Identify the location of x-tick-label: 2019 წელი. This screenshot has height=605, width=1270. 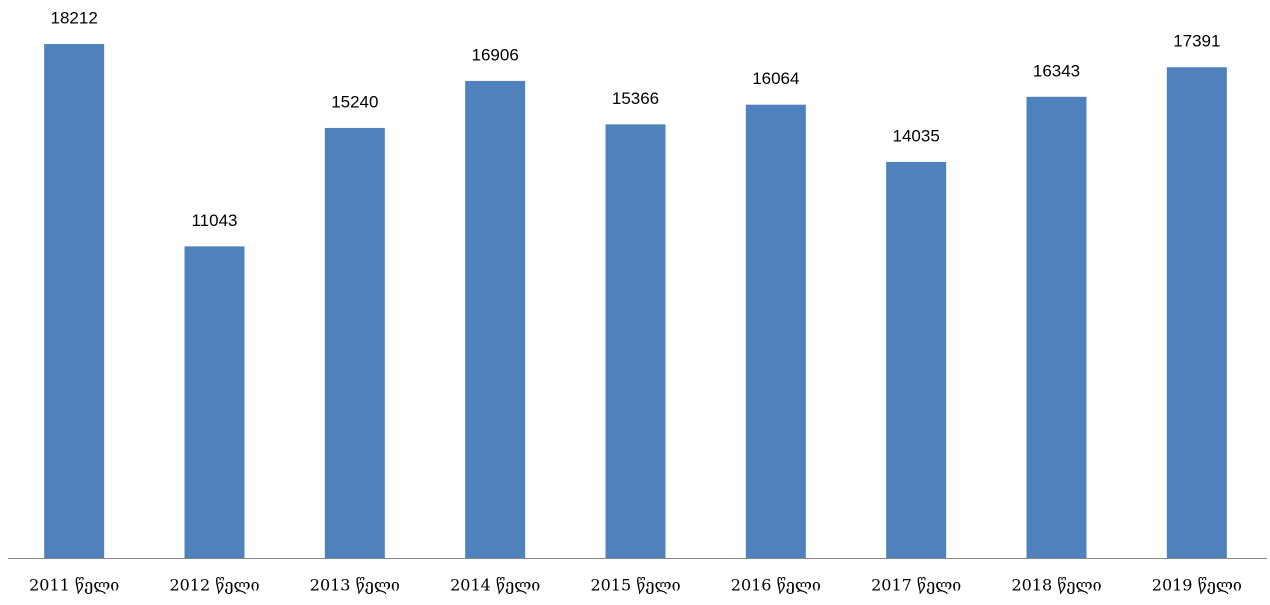
(1197, 585).